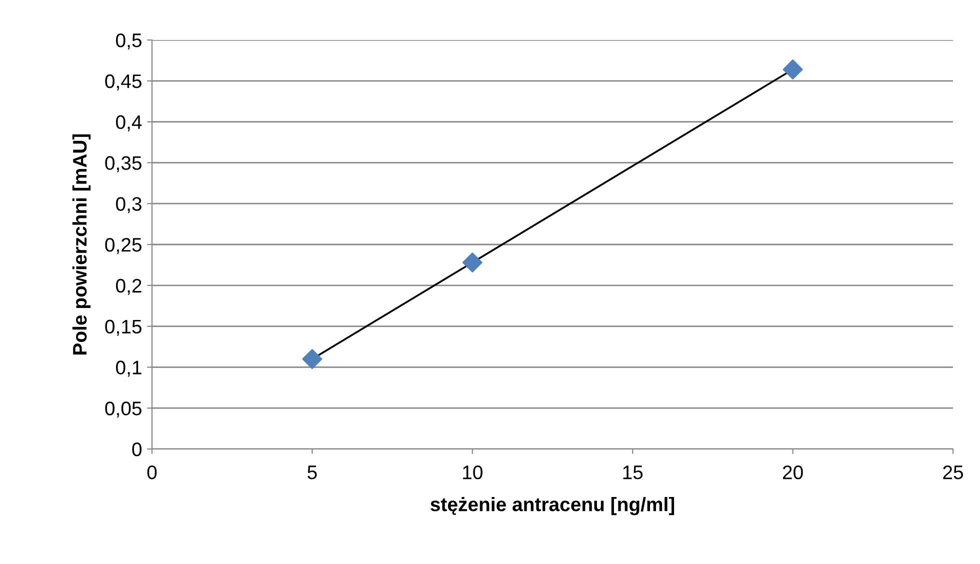  Describe the element at coordinates (472, 472) in the screenshot. I see `x-tick-label: 10` at that location.